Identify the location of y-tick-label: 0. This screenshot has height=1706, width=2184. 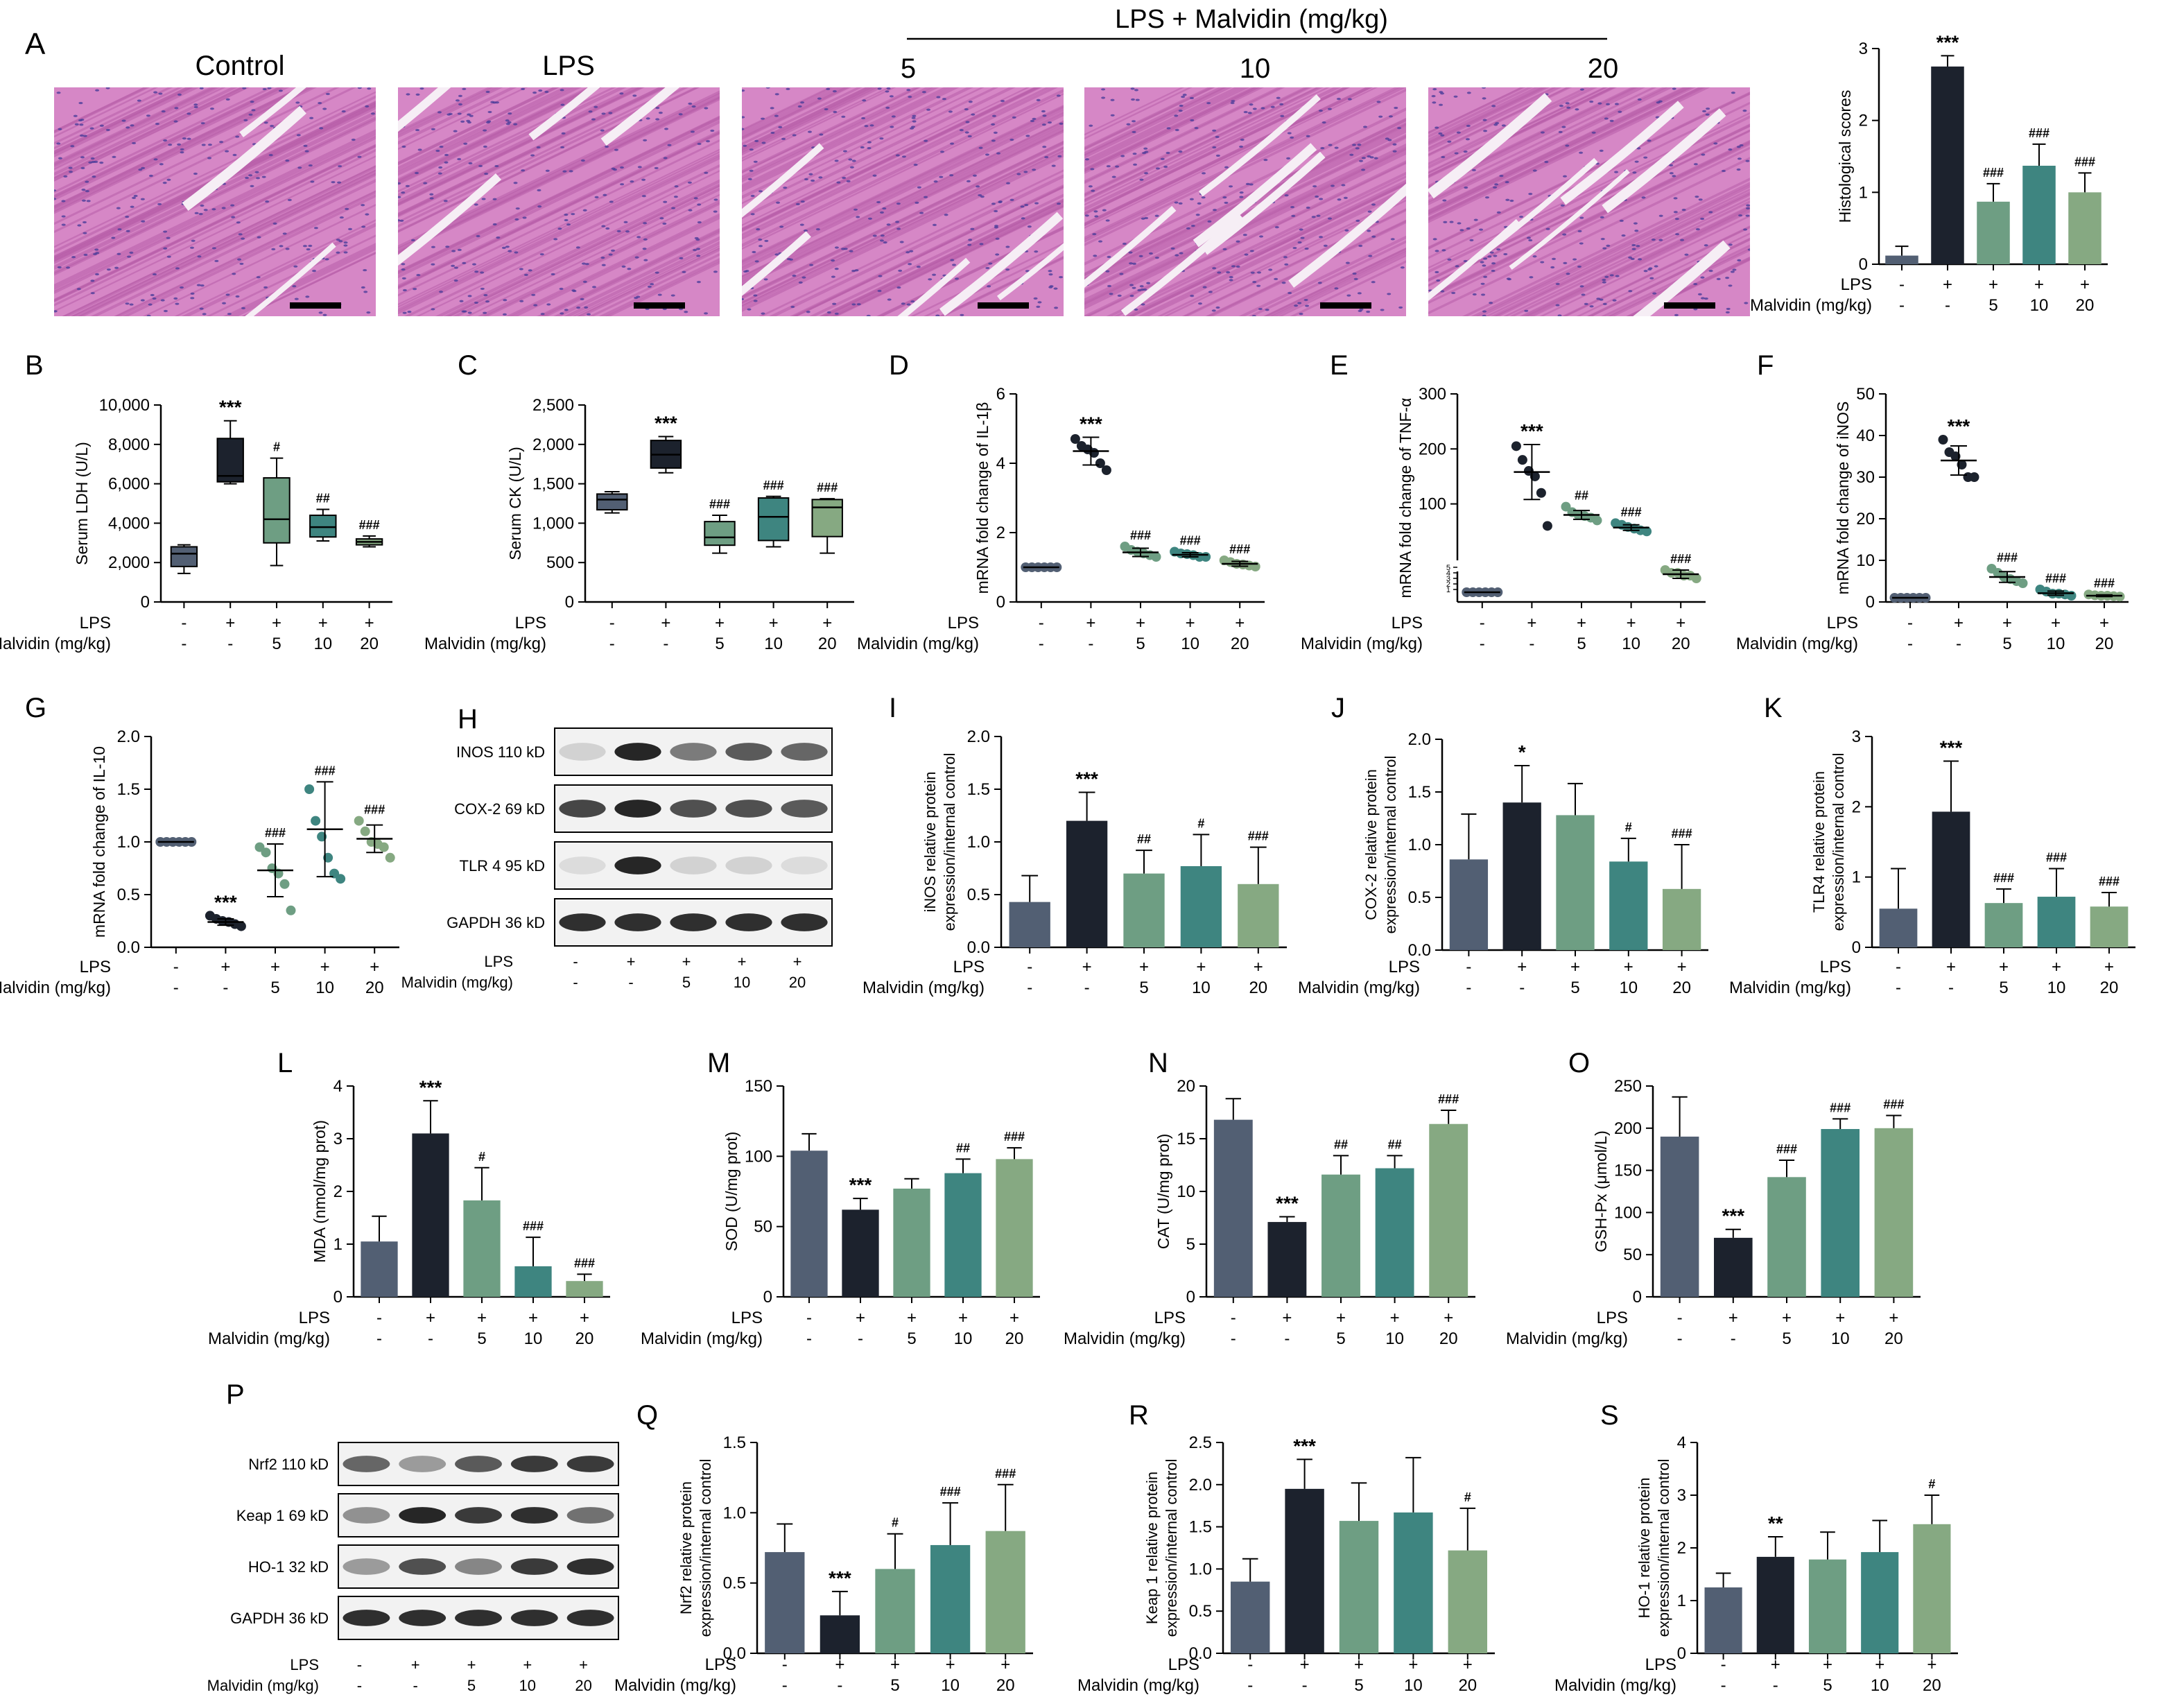
(338, 1297).